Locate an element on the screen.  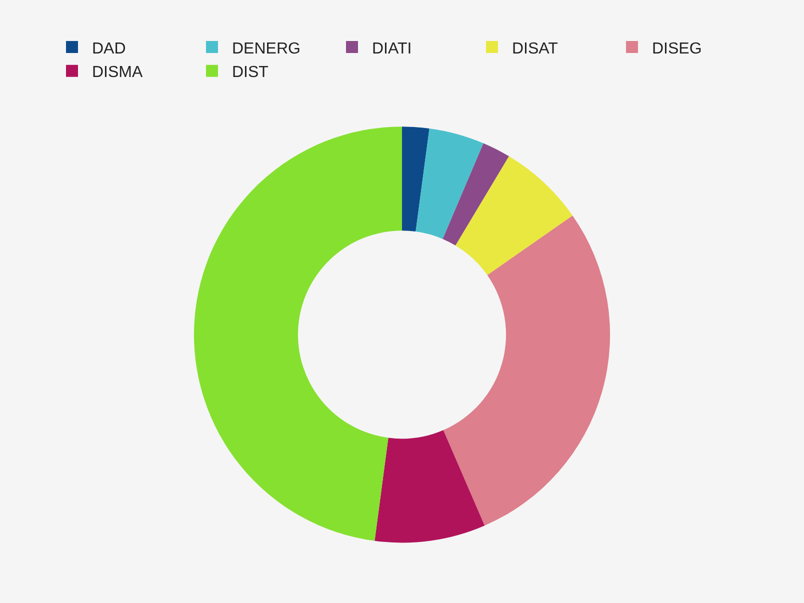
legend-label: DISEG is located at coordinates (677, 49).